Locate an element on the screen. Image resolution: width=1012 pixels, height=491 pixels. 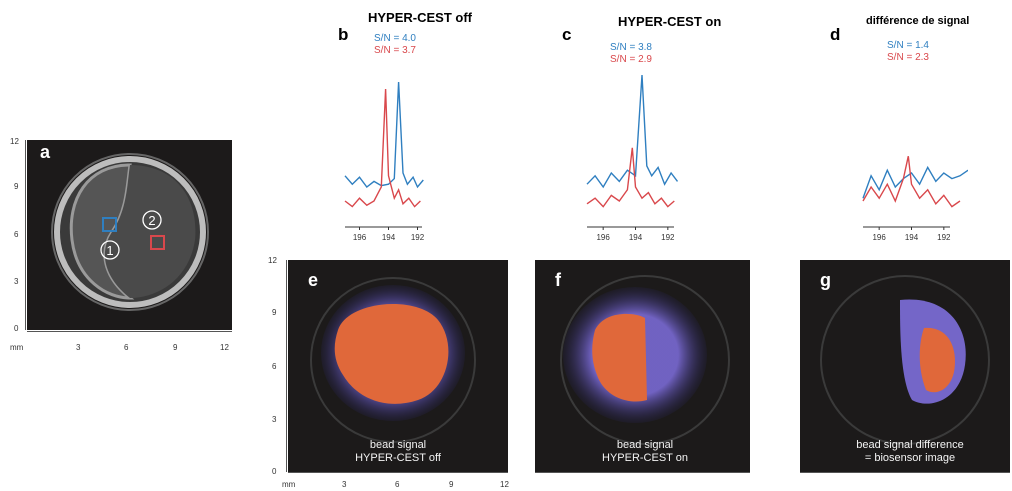
panel-a: 12 9 6 3 0 1 2 a mm 3 6 9 12 is located at coordinates (122, 245).